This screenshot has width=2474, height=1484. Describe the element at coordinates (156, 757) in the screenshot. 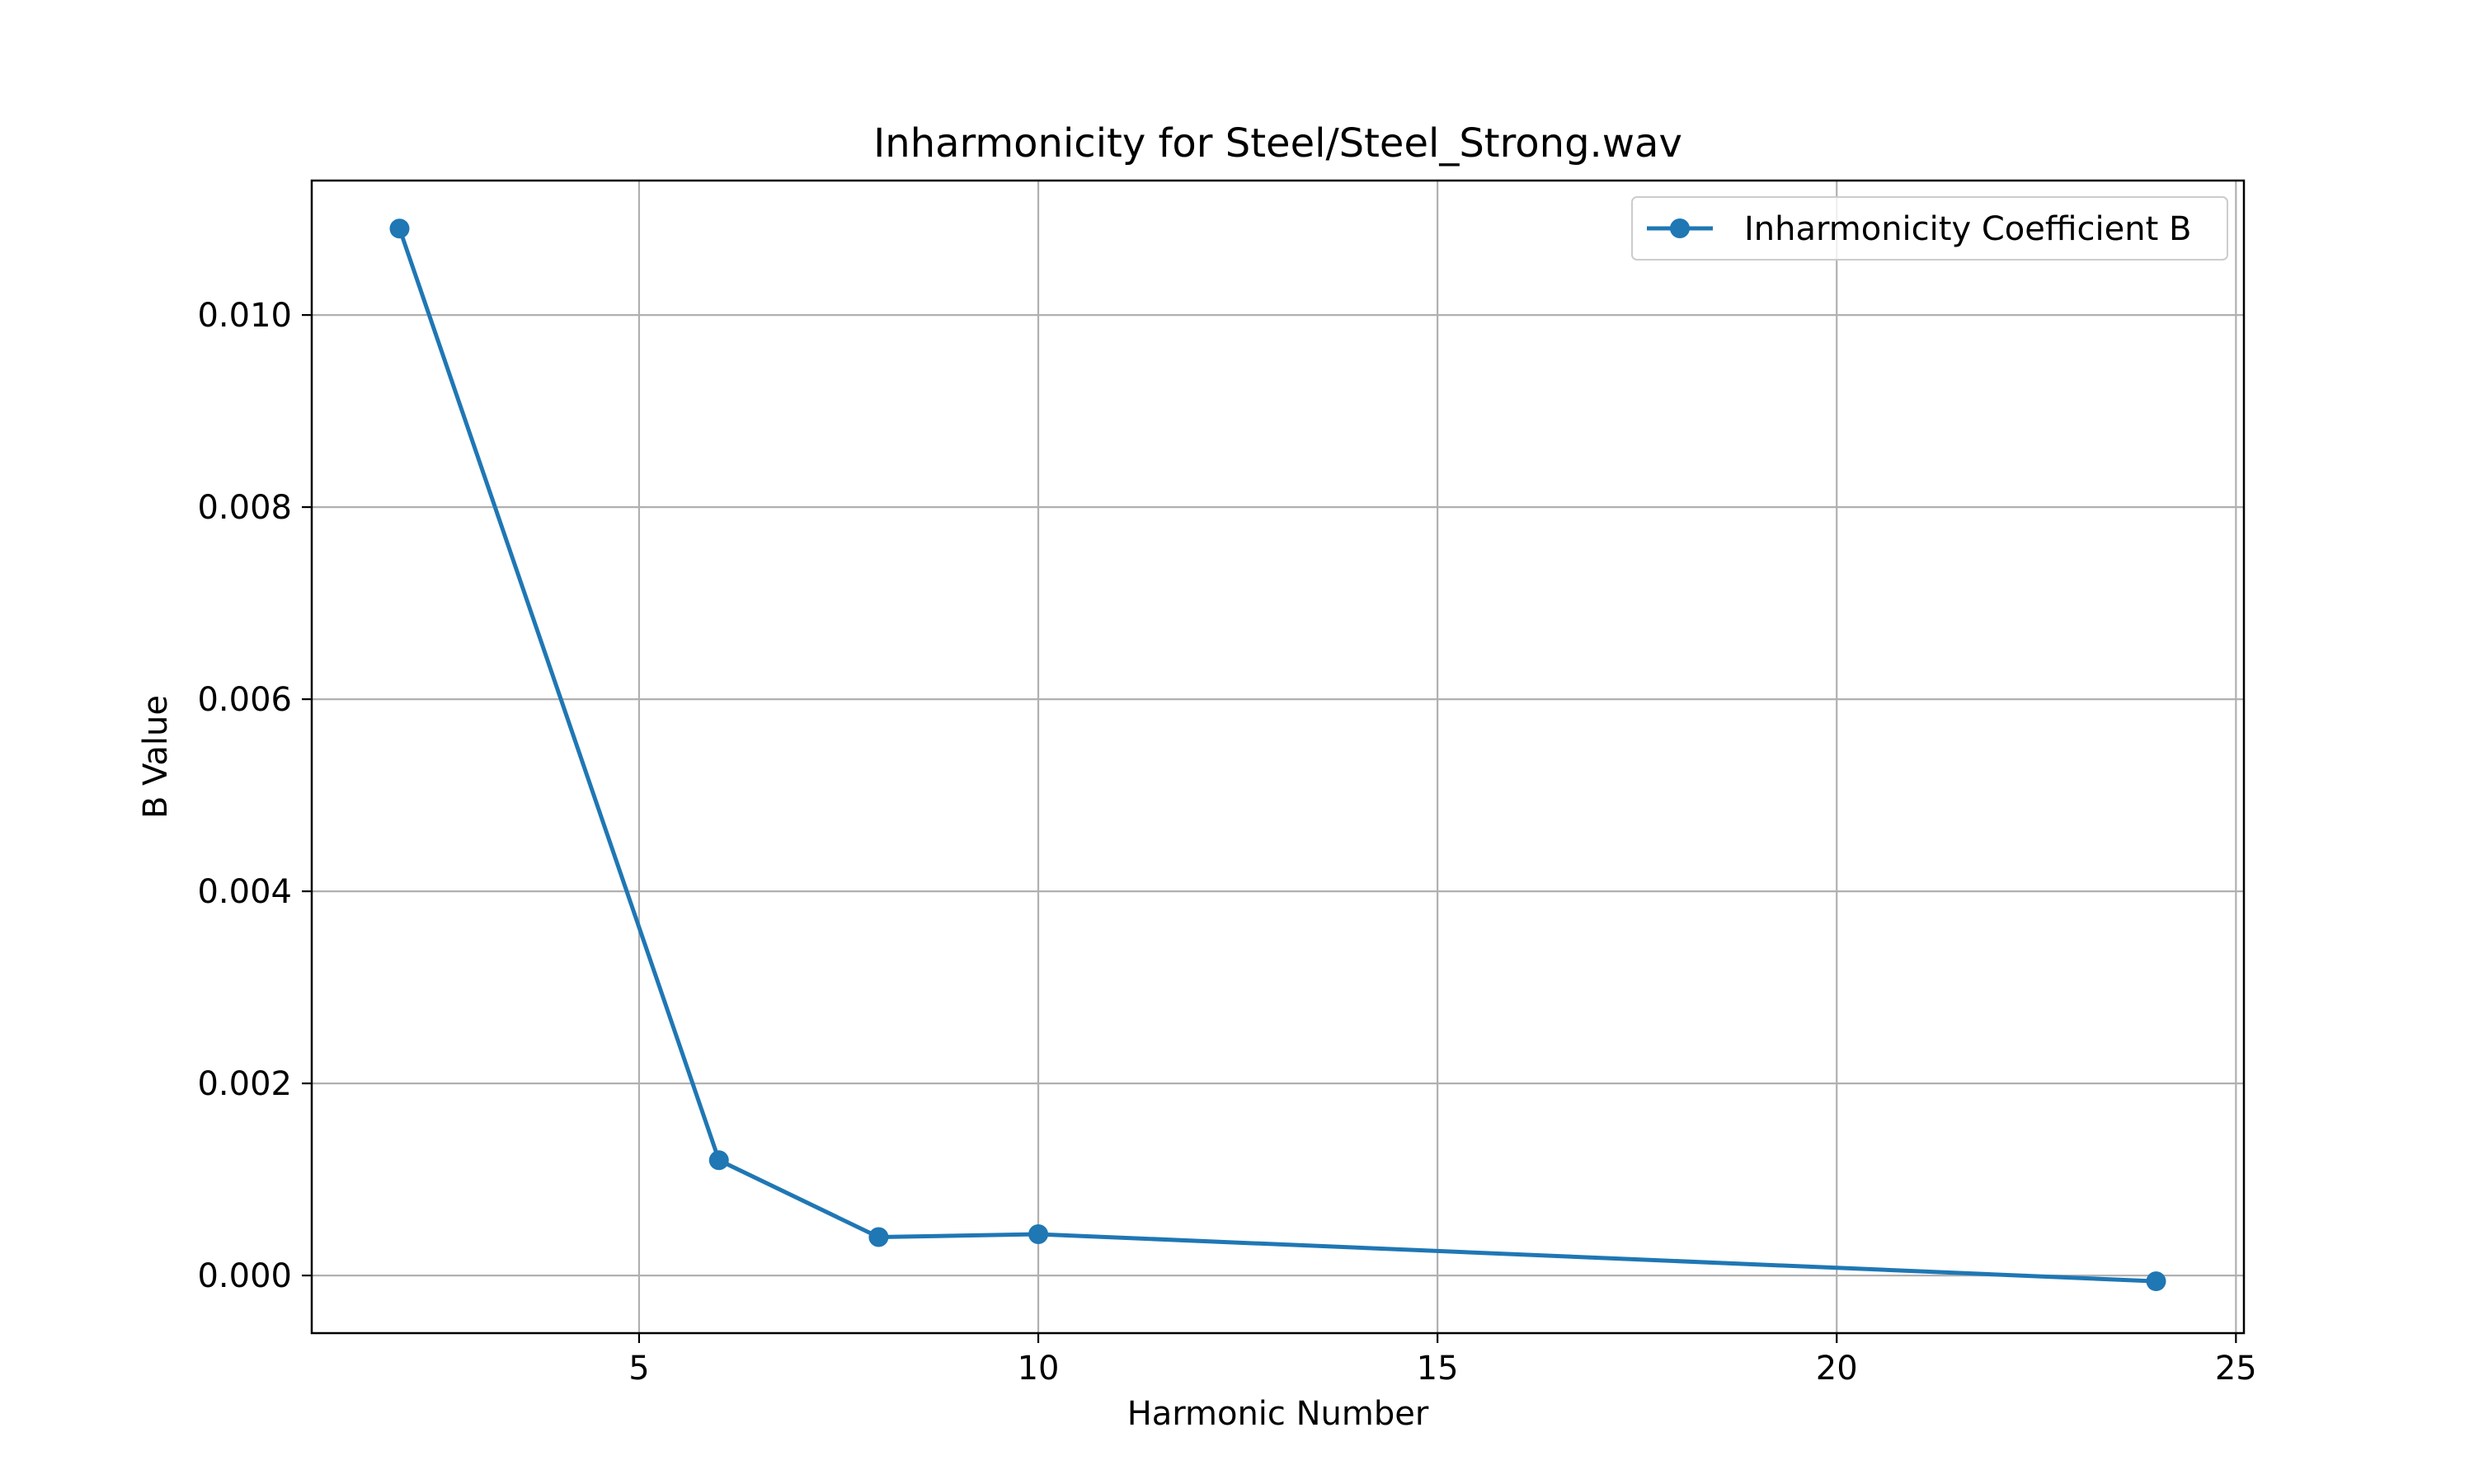

I see `y-axis-title: B Value` at that location.